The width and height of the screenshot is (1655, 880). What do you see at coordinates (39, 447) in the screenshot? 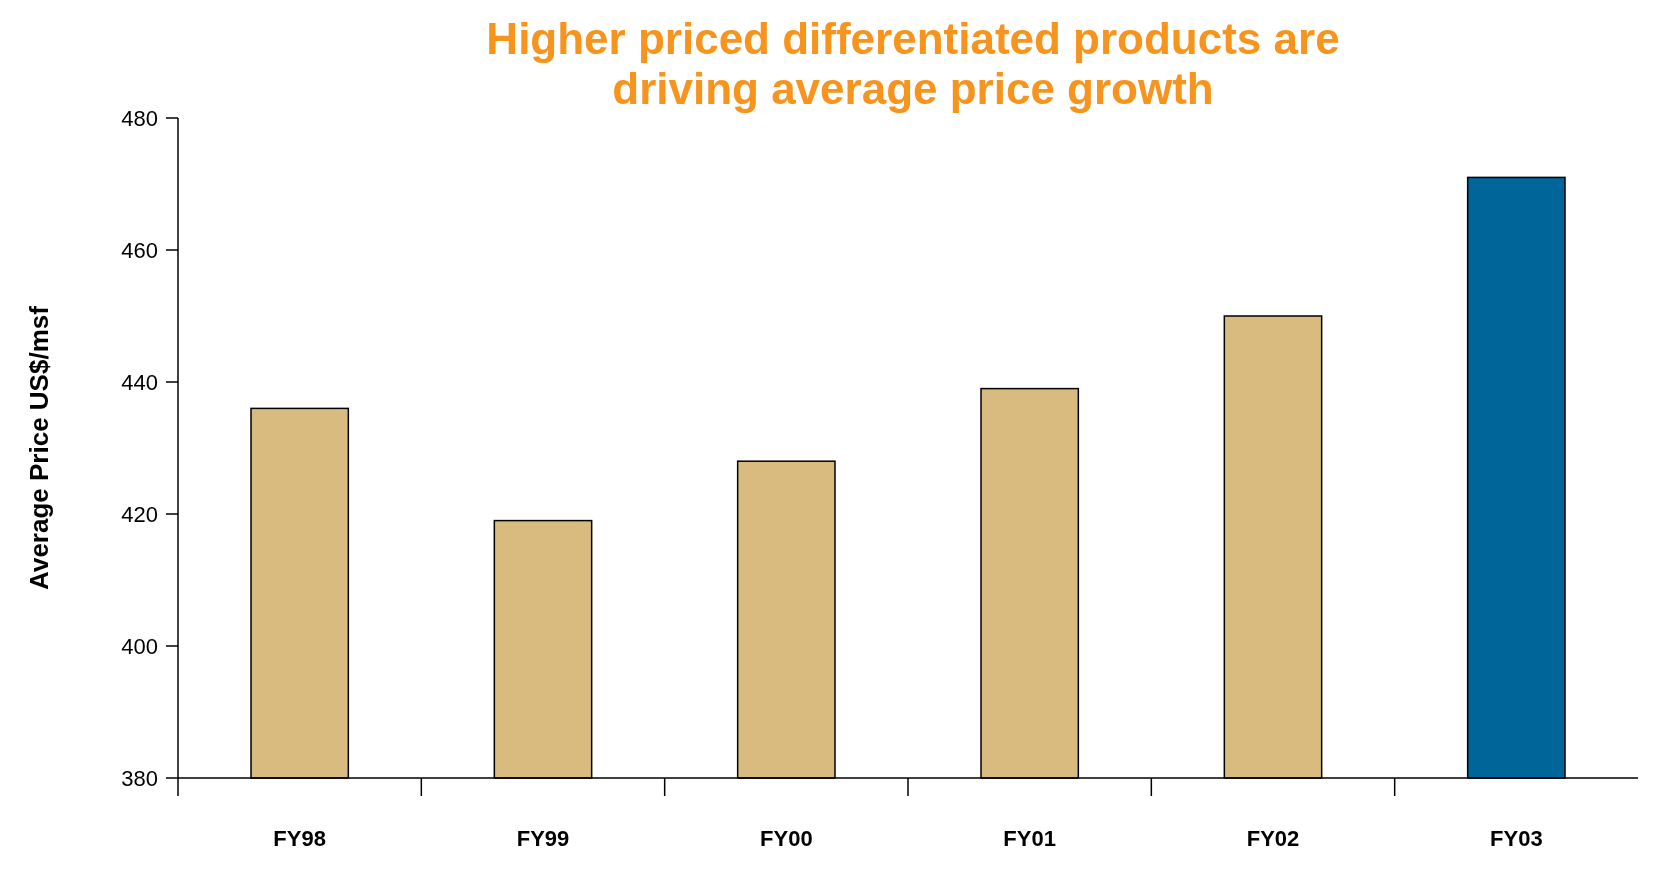
I see `y-axis-title: Average Price US$/msf` at bounding box center [39, 447].